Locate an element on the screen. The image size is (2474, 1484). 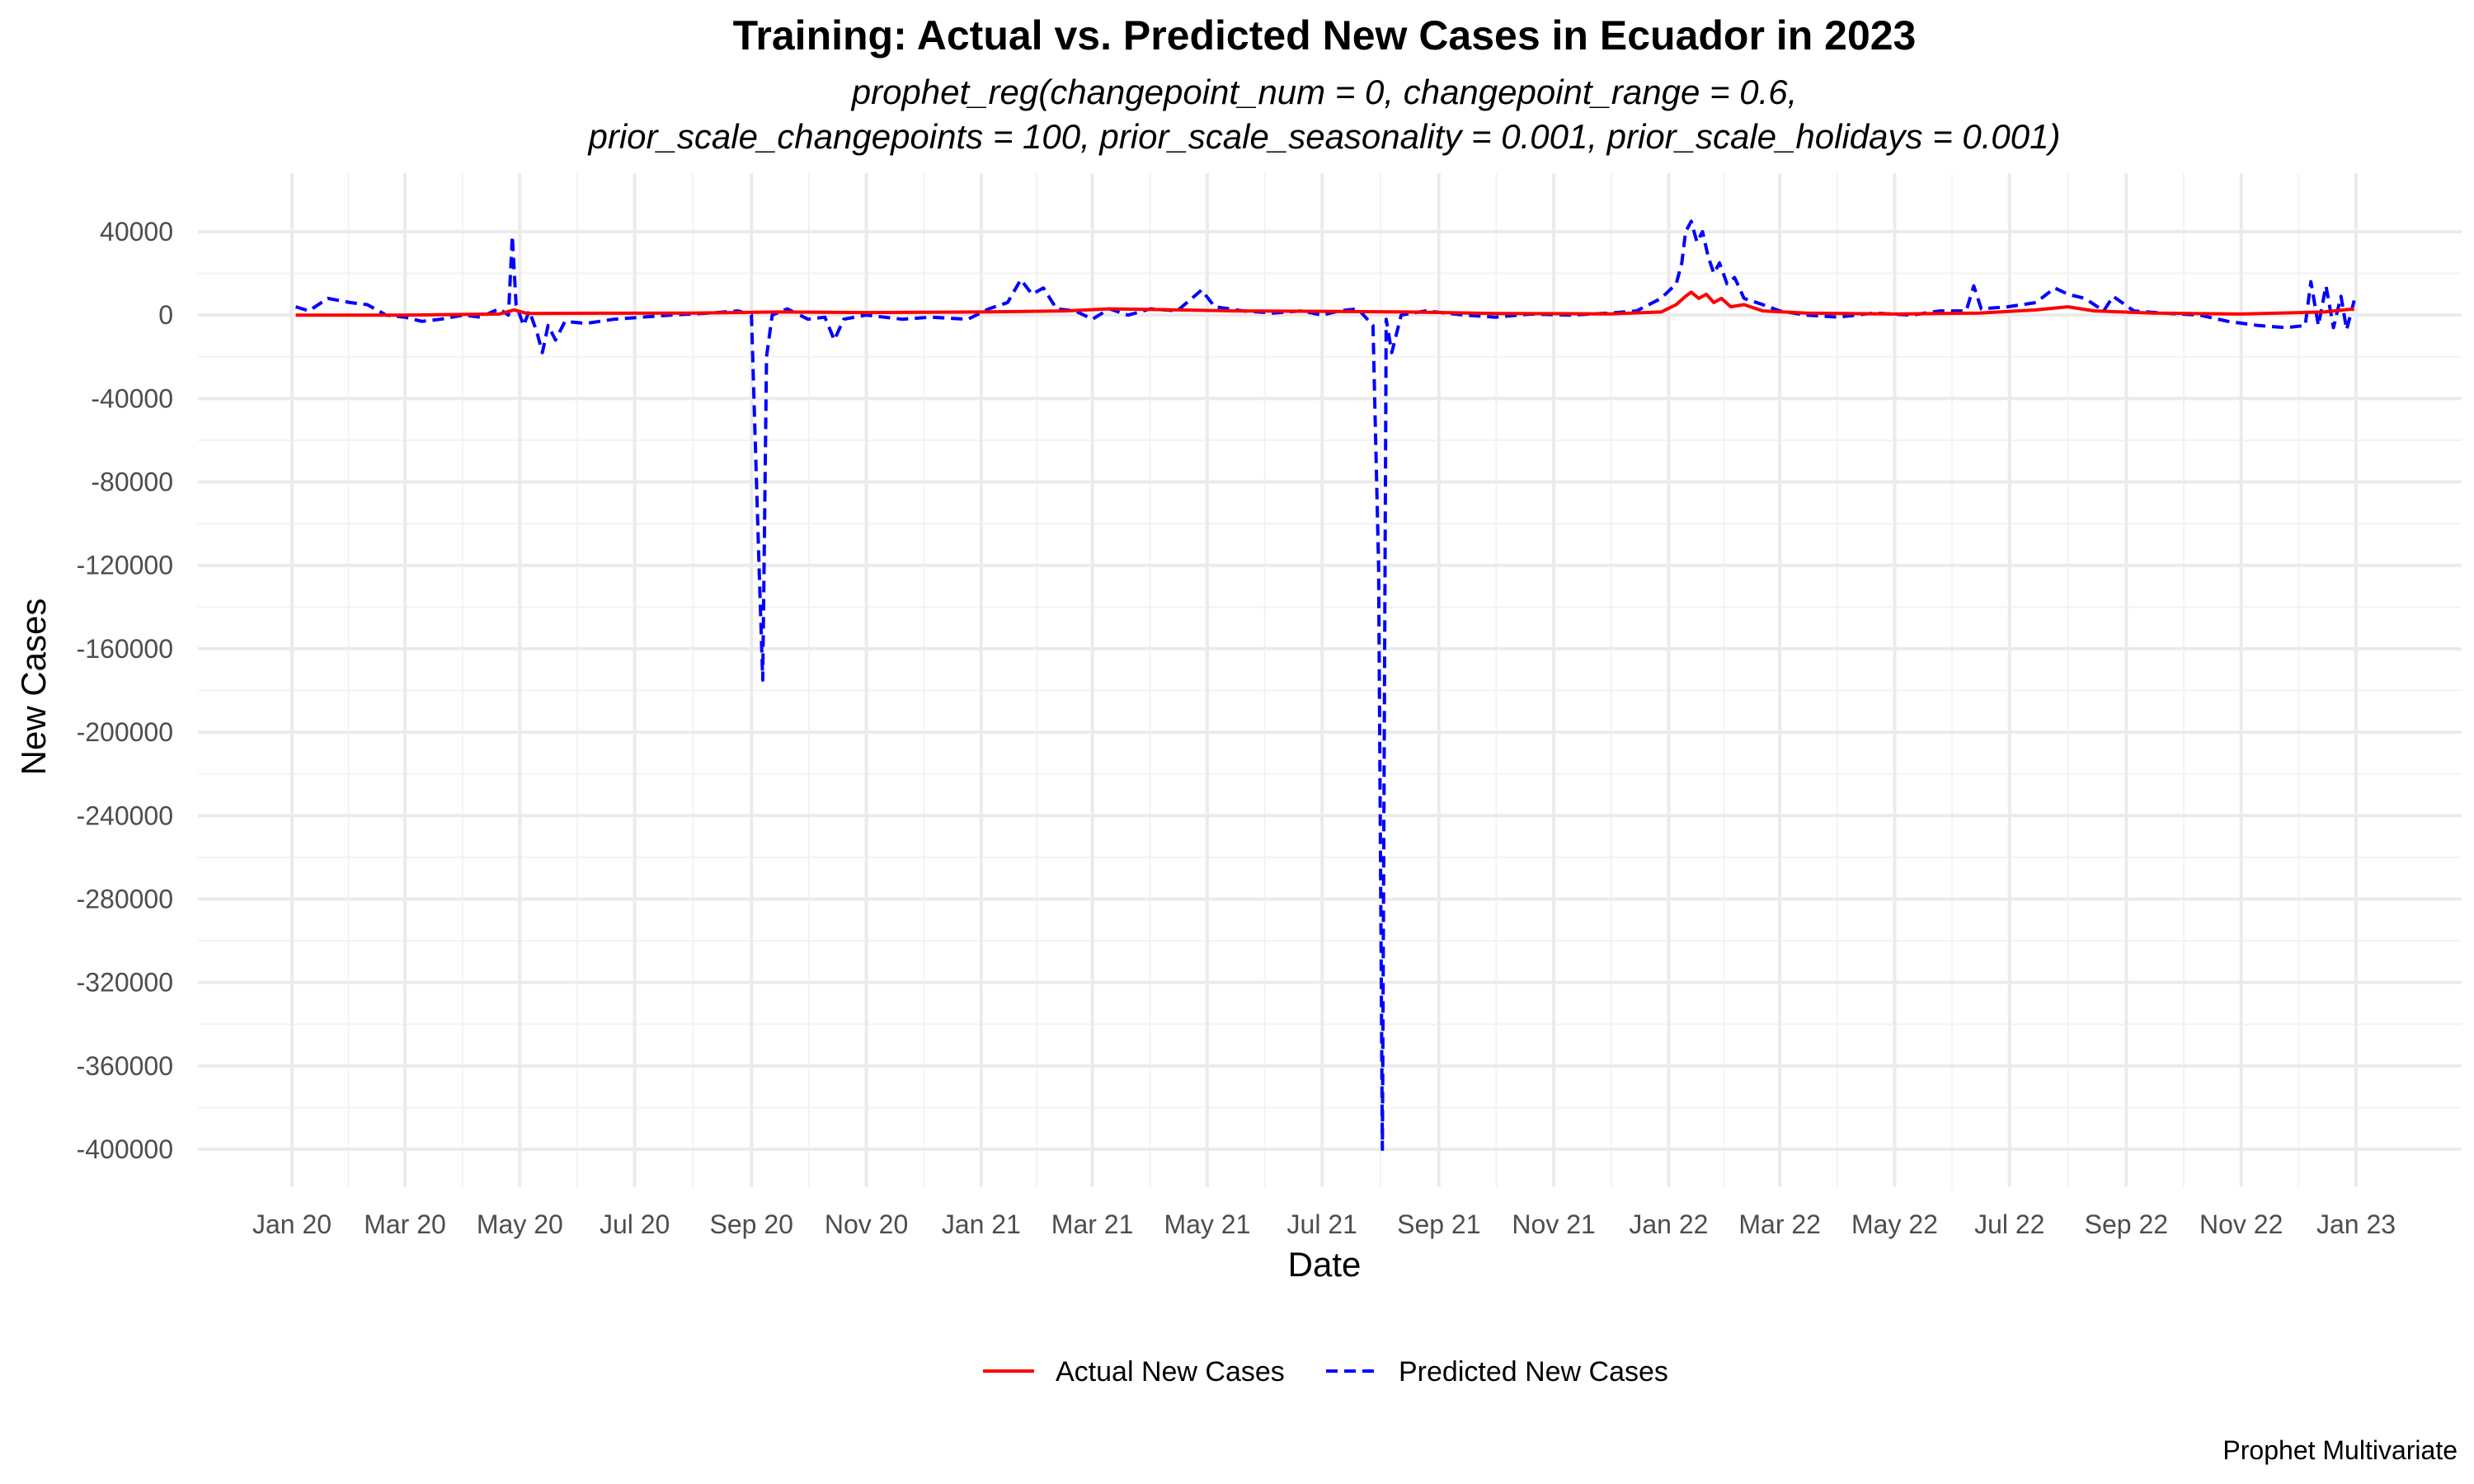
x-tick-label: Mar 22 is located at coordinates (1779, 1224).